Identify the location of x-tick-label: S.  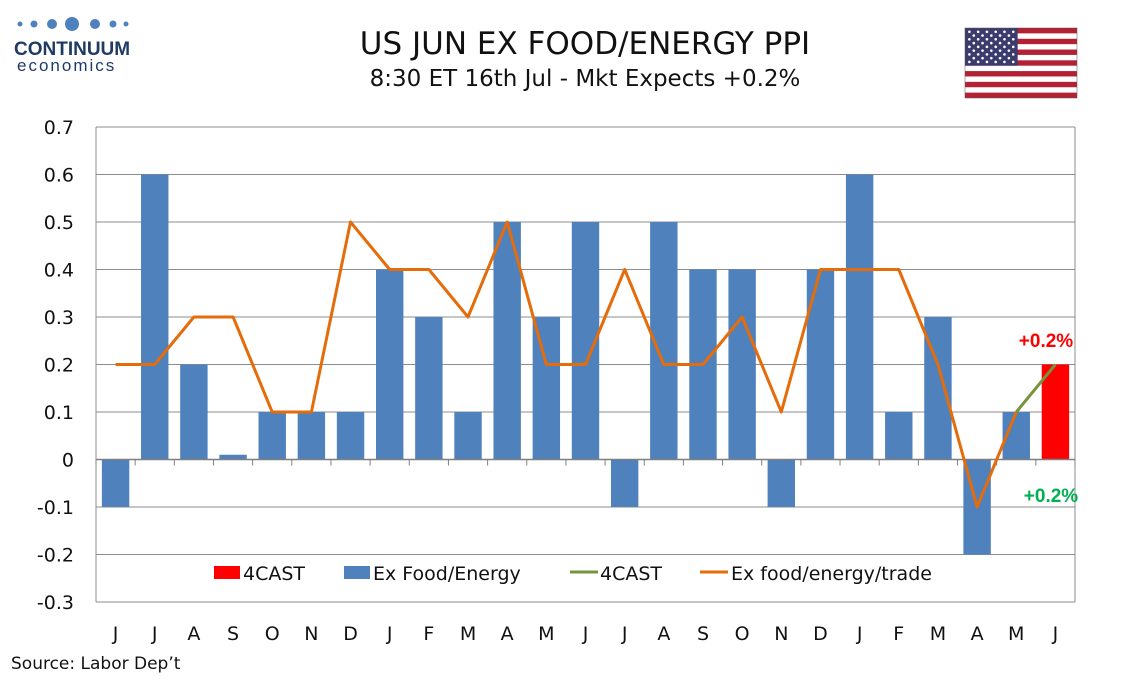
(233, 634).